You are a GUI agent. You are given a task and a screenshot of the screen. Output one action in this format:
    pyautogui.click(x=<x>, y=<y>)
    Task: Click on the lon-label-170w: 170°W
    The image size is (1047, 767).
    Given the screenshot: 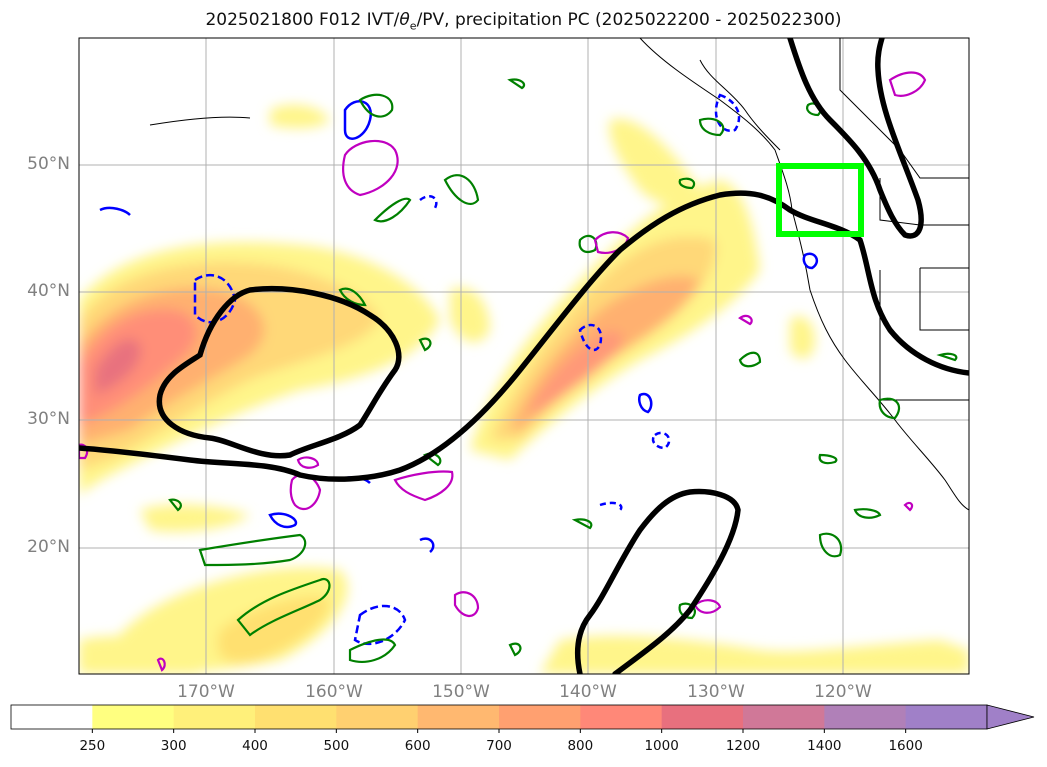 What is the action you would take?
    pyautogui.click(x=206, y=692)
    